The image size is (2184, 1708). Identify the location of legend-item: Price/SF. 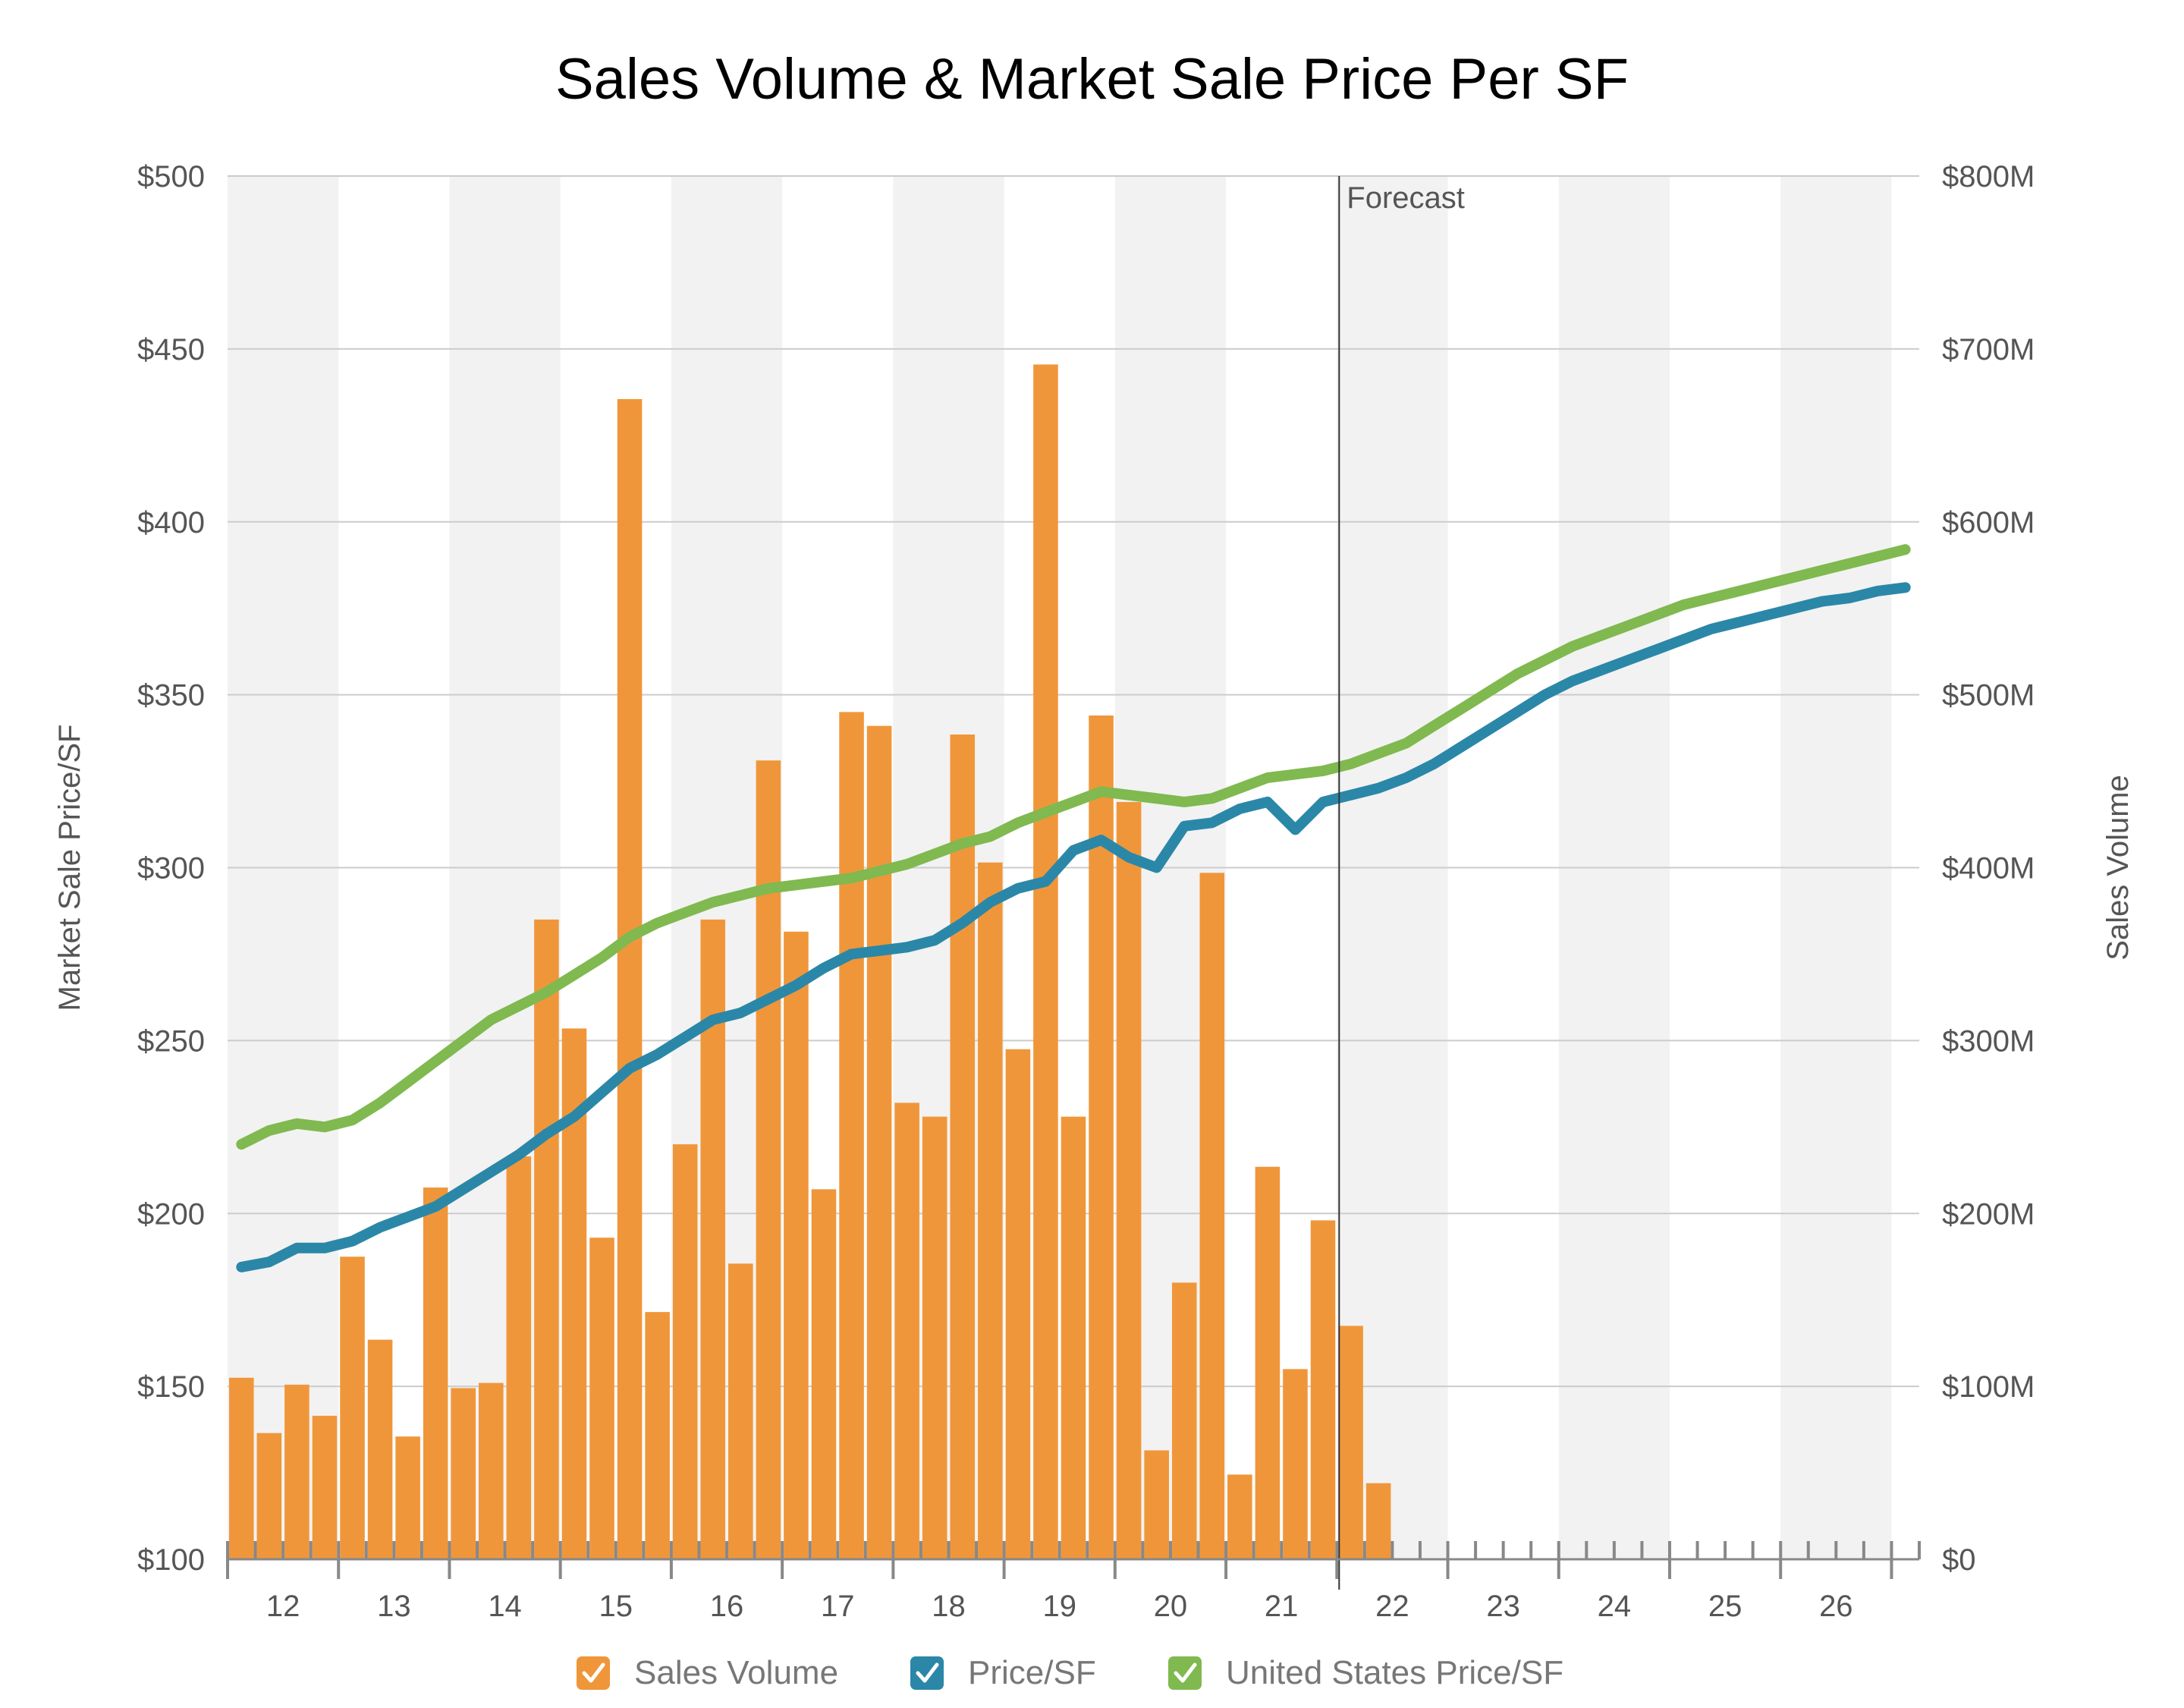
(1003, 1672).